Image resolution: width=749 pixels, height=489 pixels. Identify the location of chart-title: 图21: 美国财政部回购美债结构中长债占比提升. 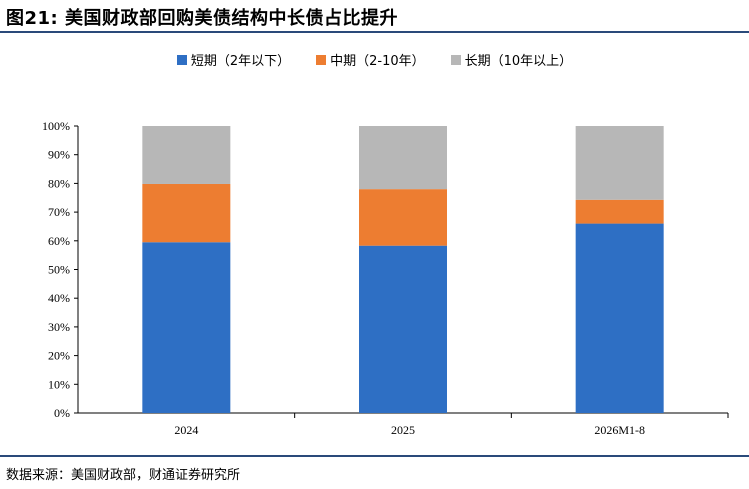
(202, 18).